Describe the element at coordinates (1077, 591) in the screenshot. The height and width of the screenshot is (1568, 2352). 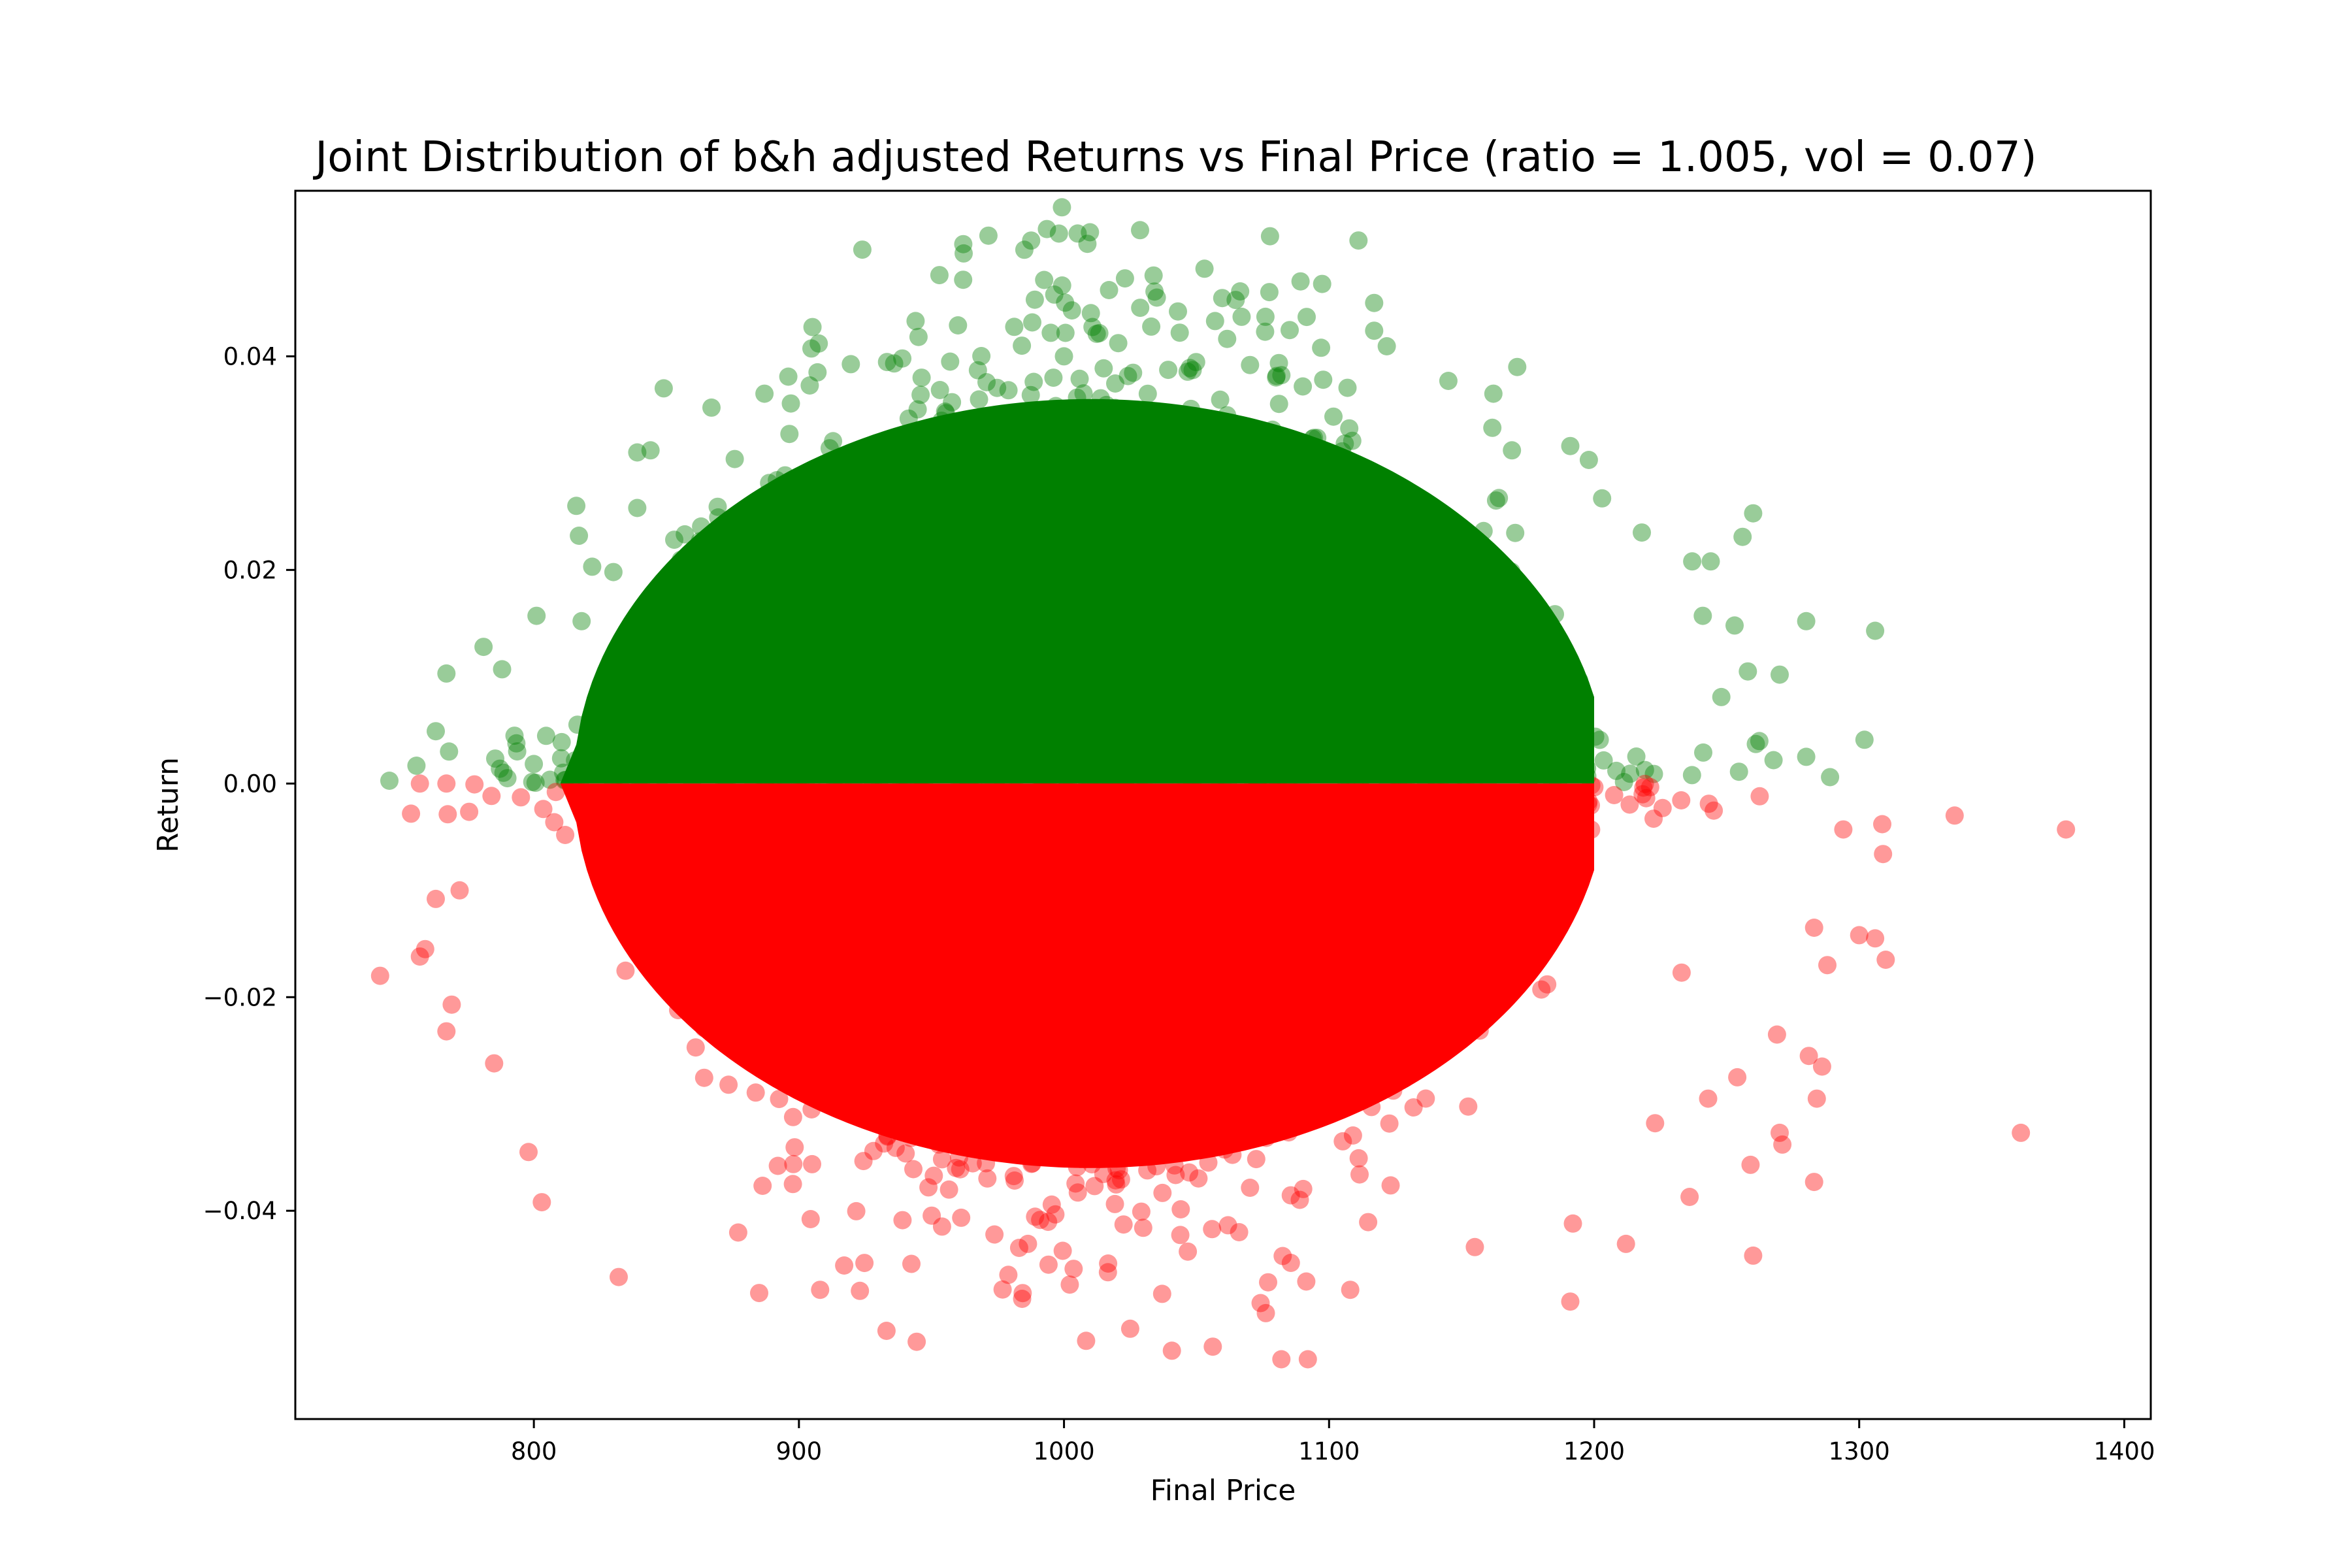
I see `positive-return-core` at that location.